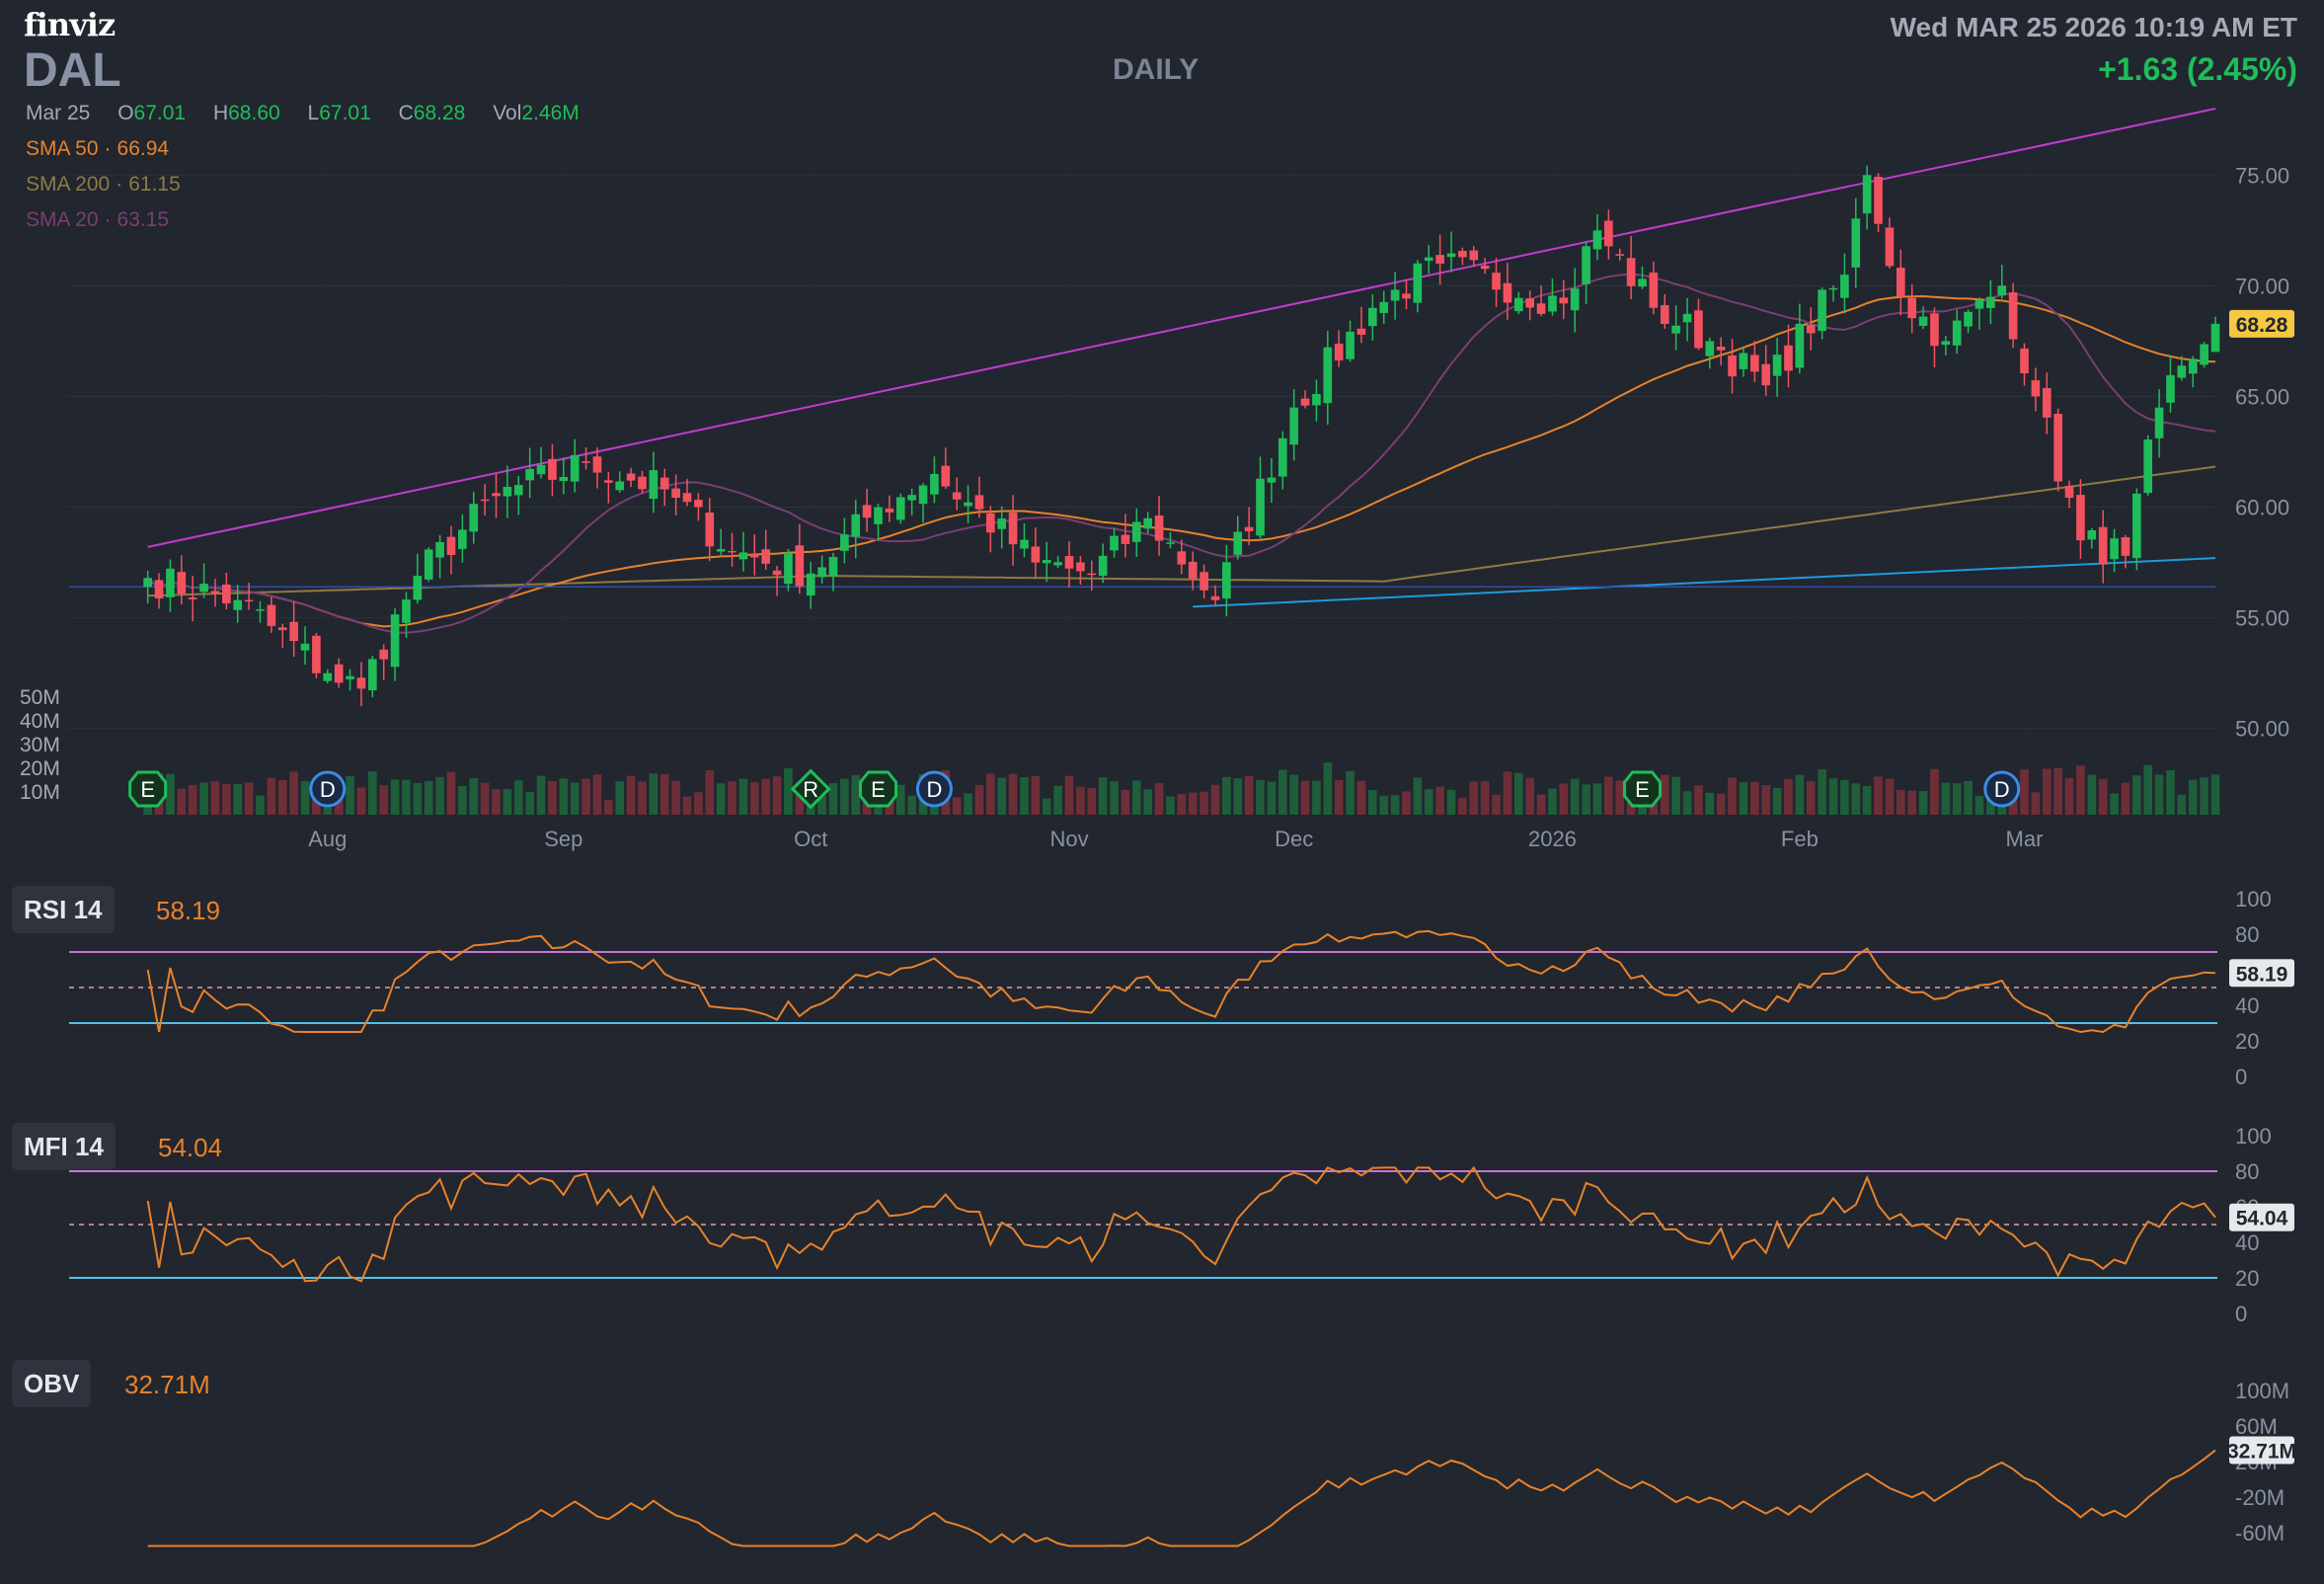 The width and height of the screenshot is (2324, 1584). I want to click on sma200-legend: SMA 200 · 61.15, so click(103, 184).